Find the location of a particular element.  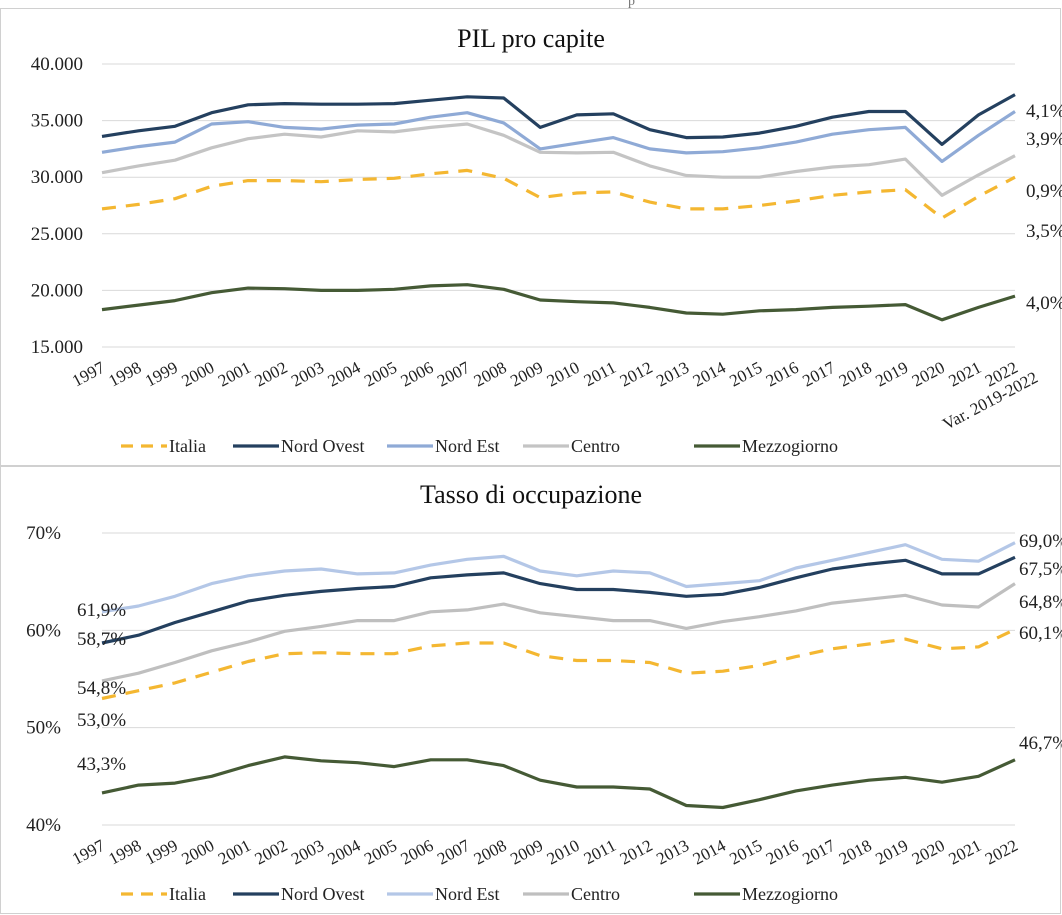

cropped-text-fragment: p is located at coordinates (631, 4).